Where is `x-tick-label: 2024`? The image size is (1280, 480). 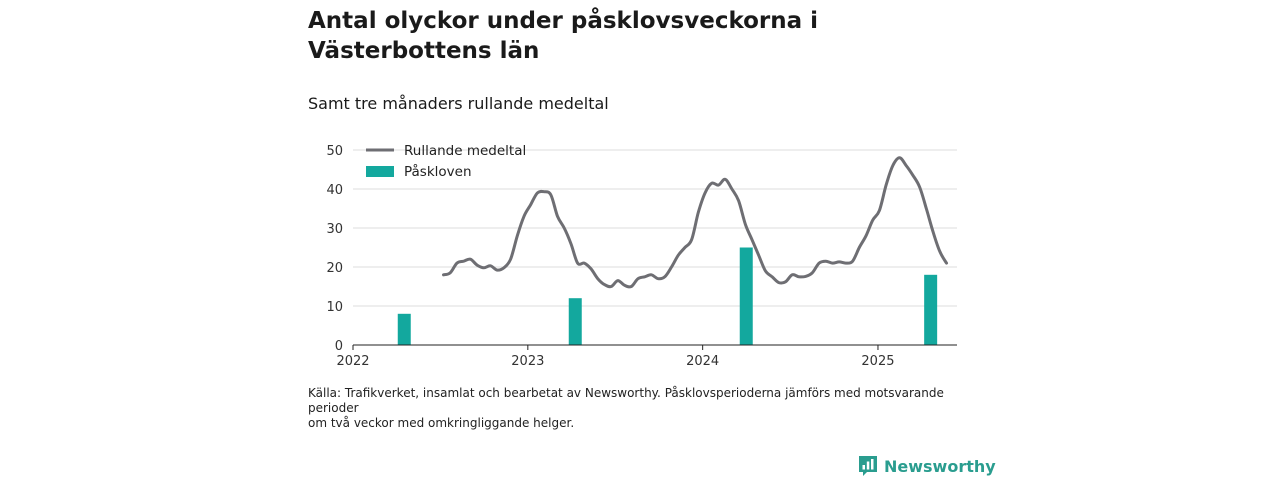
x-tick-label: 2024 is located at coordinates (702, 360).